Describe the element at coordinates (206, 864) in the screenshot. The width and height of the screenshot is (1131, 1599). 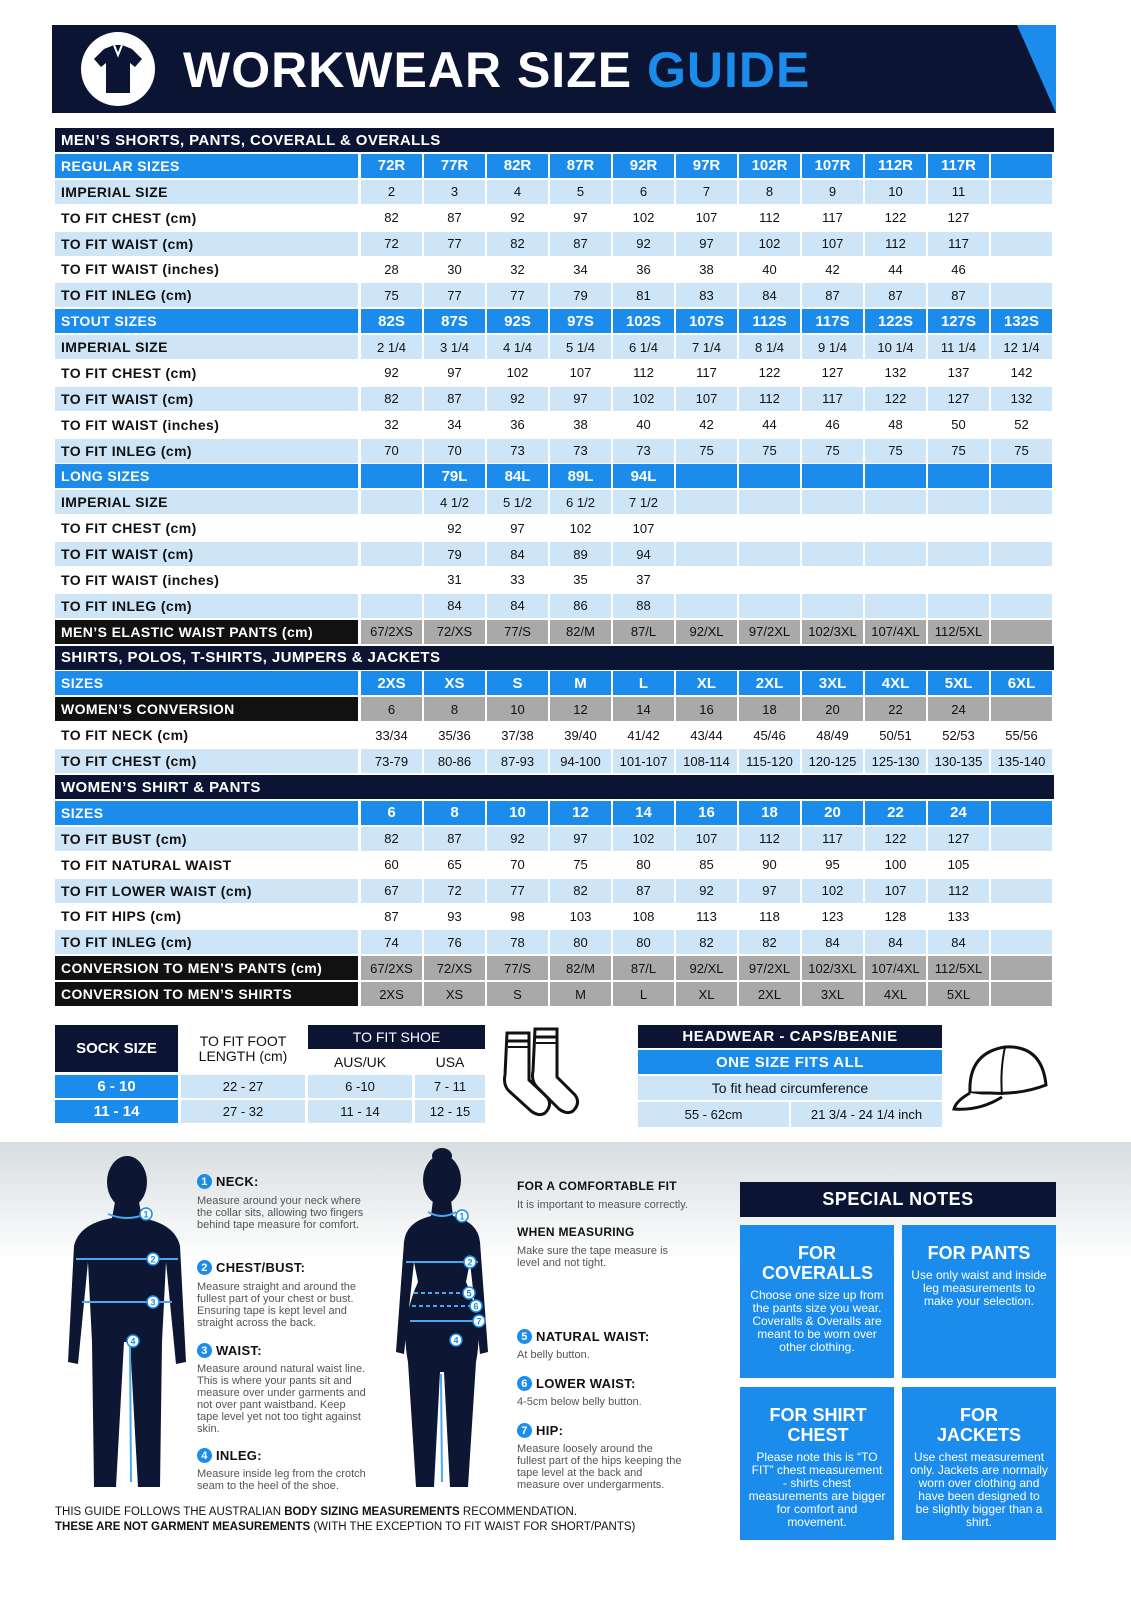
I see `row-label: TO FIT NATURAL WAIST` at that location.